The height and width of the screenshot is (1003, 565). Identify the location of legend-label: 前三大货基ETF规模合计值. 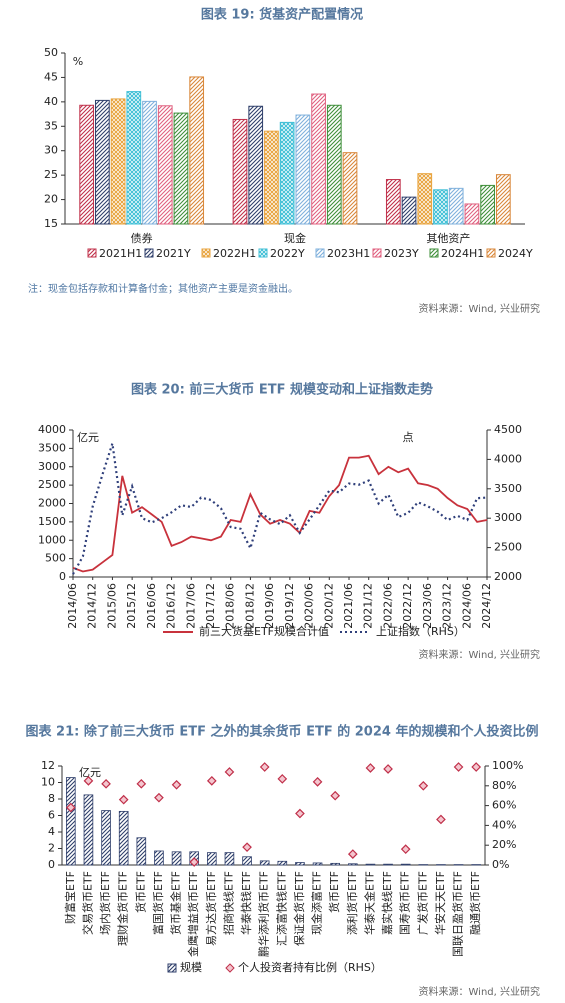
(264, 631).